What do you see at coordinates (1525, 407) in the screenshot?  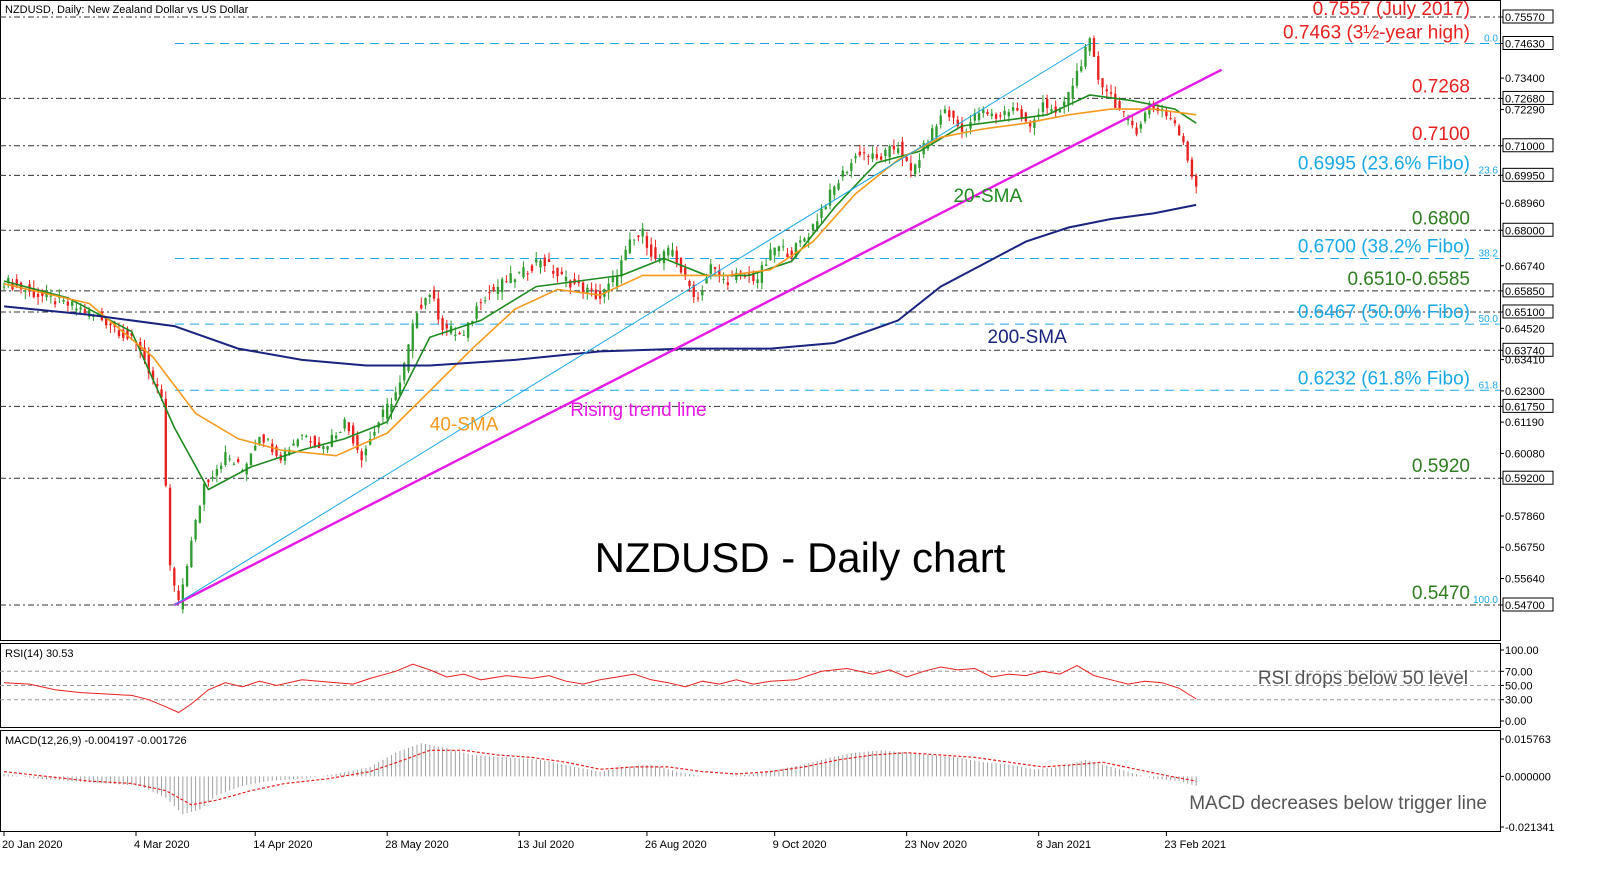 I see `price-axis-label: 0.61750` at bounding box center [1525, 407].